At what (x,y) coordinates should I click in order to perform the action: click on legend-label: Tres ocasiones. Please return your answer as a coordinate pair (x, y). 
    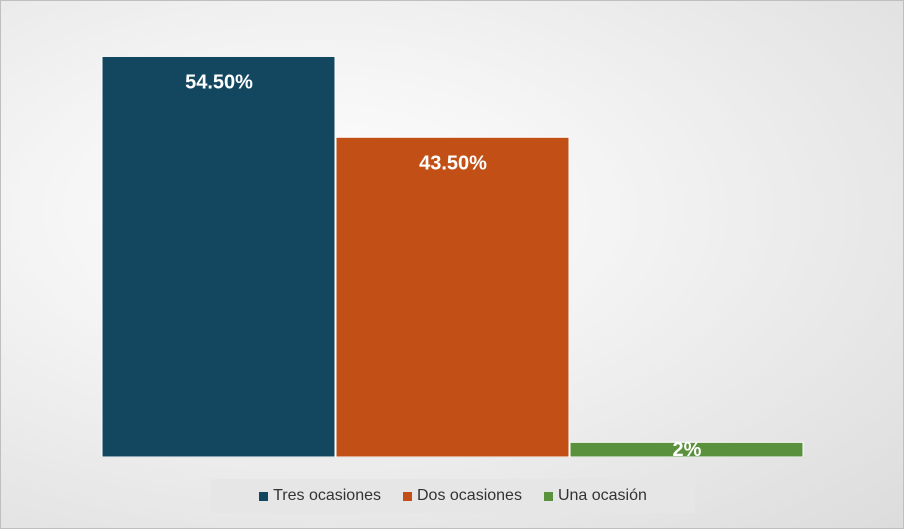
    Looking at the image, I should click on (327, 495).